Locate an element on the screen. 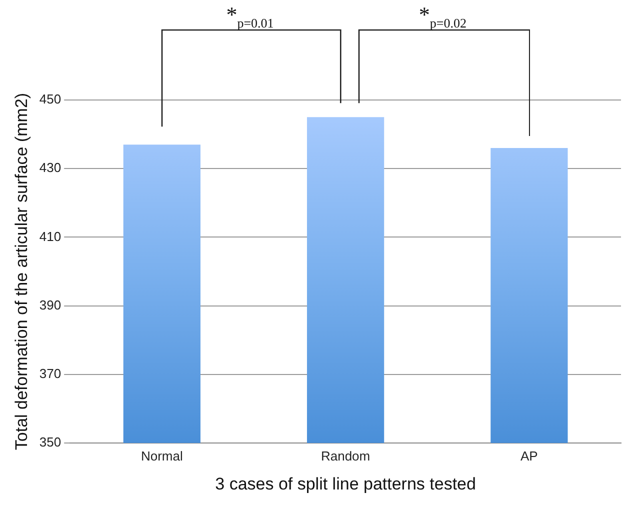 The height and width of the screenshot is (507, 637). y-tick-label: 390 is located at coordinates (50, 304).